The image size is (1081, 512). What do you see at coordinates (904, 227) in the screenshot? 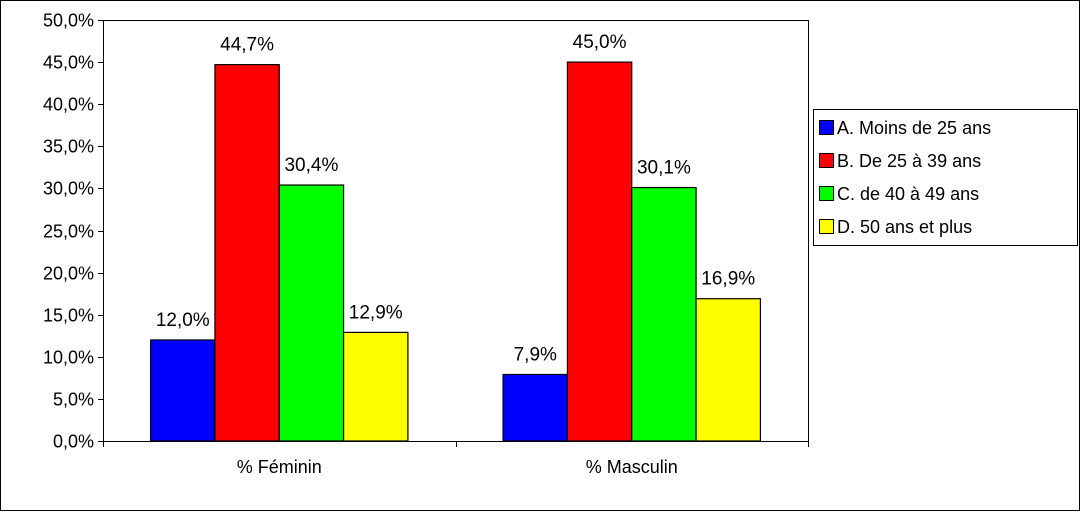
I see `legend-label: D. 50 ans et plus` at bounding box center [904, 227].